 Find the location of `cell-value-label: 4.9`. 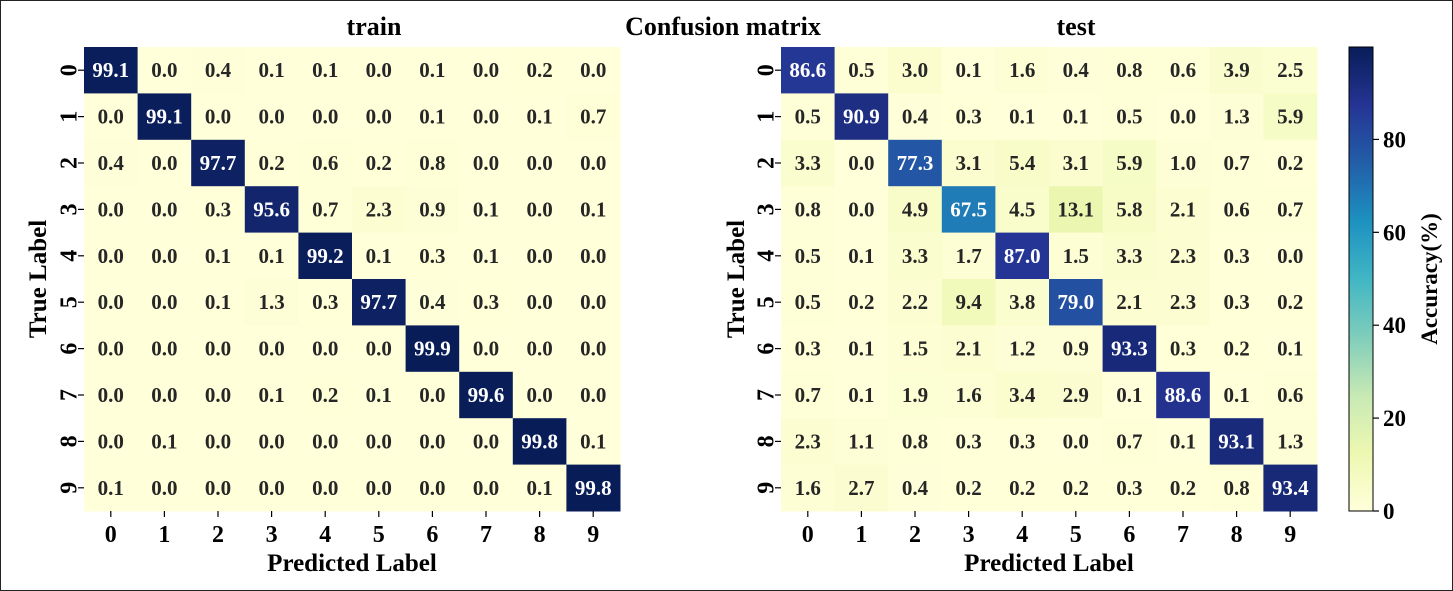

cell-value-label: 4.9 is located at coordinates (915, 209).